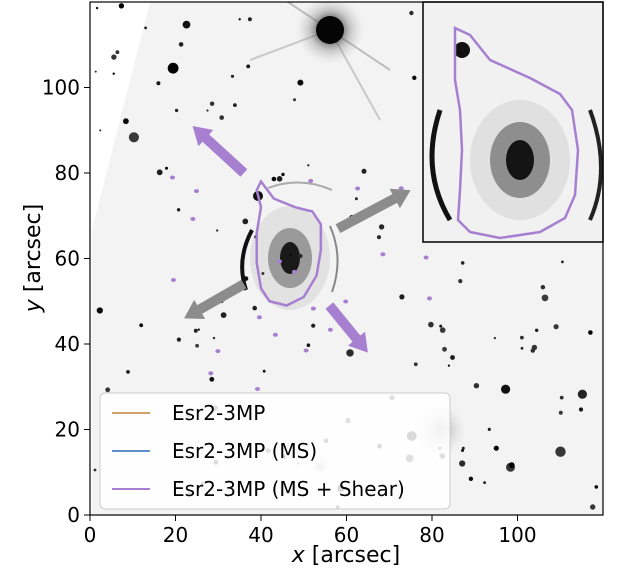 This screenshot has height=574, width=626. What do you see at coordinates (346, 535) in the screenshot?
I see `x-tick-label: 60` at bounding box center [346, 535].